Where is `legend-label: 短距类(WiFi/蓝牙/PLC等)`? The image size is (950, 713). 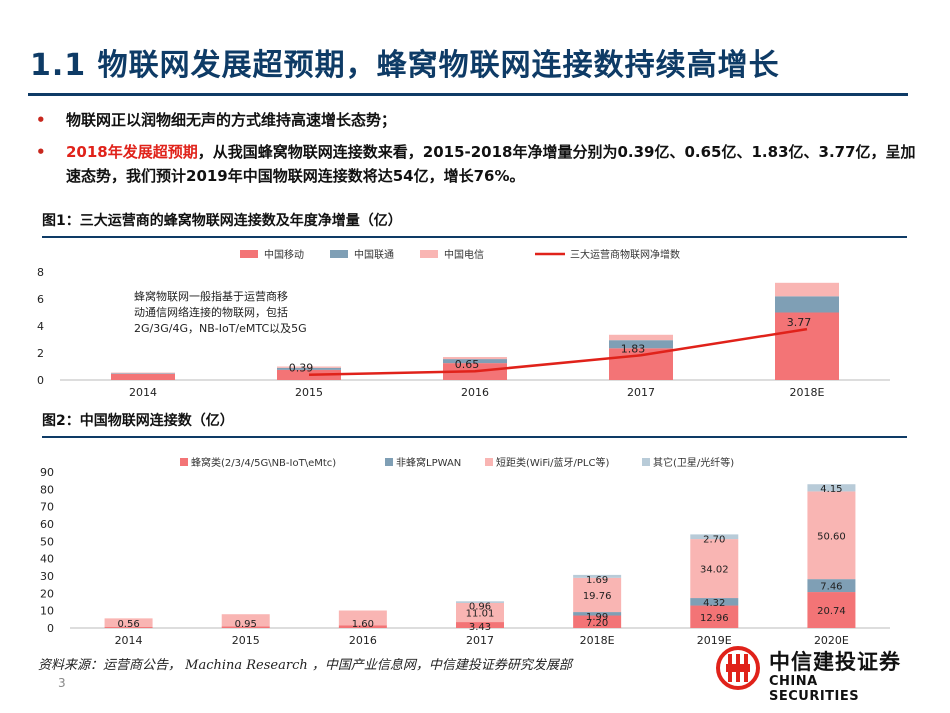
legend-label: 短距类(WiFi/蓝牙/PLC等) is located at coordinates (552, 462).